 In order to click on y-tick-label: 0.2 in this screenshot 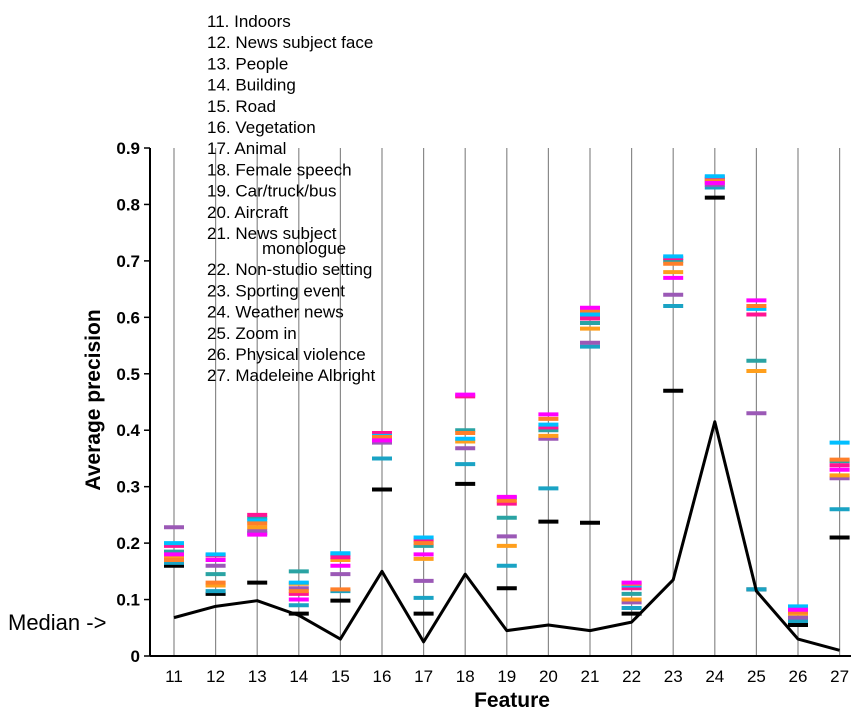, I will do `click(128, 543)`.